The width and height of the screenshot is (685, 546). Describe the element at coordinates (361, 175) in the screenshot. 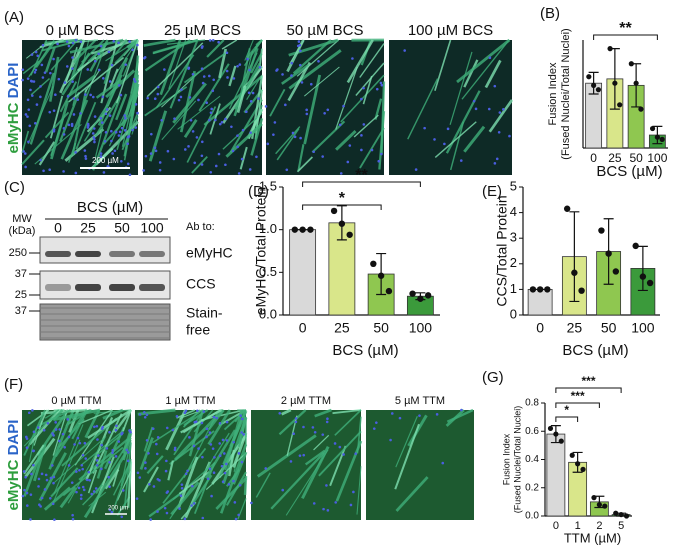

I see `significance-label: **` at that location.